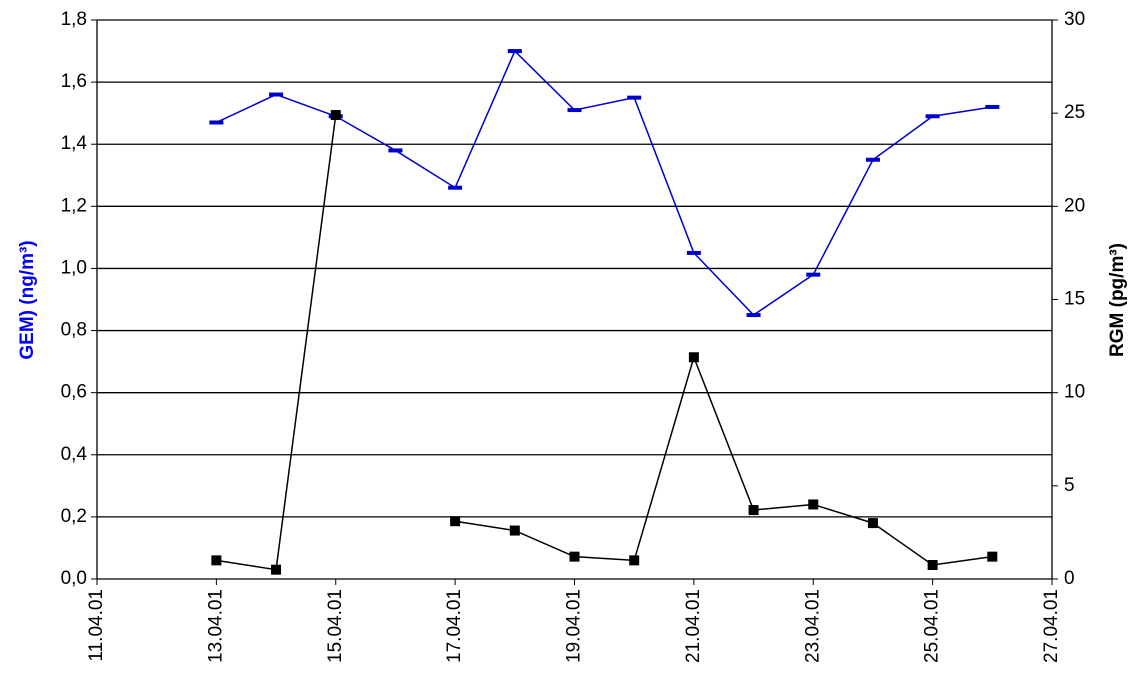 This screenshot has height=695, width=1142. Describe the element at coordinates (74, 205) in the screenshot. I see `y-tick-label: 1,2` at that location.